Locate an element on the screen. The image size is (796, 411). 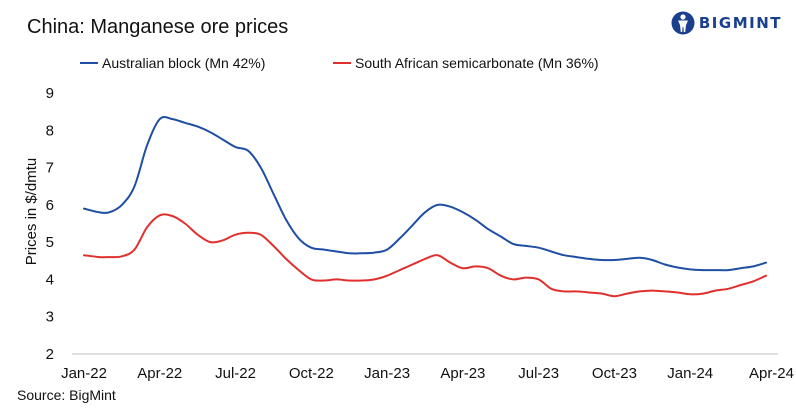
chart-title: China: Manganese ore prices is located at coordinates (158, 27).